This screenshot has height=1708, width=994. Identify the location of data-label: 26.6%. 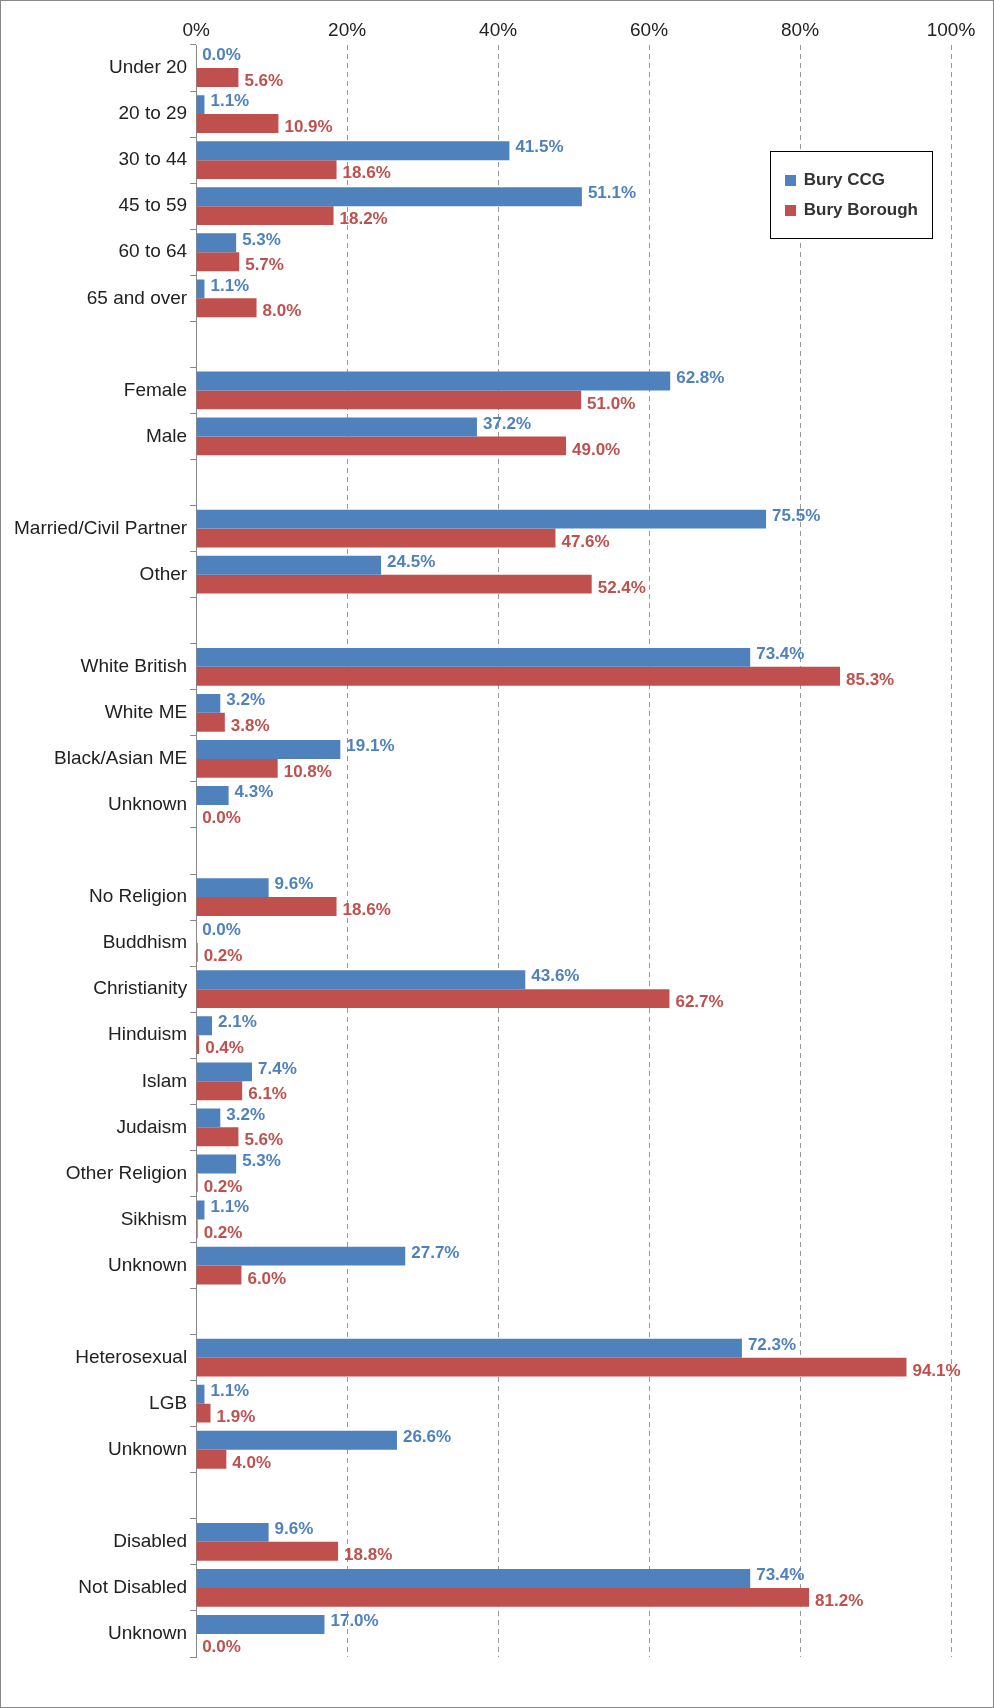
(427, 1436).